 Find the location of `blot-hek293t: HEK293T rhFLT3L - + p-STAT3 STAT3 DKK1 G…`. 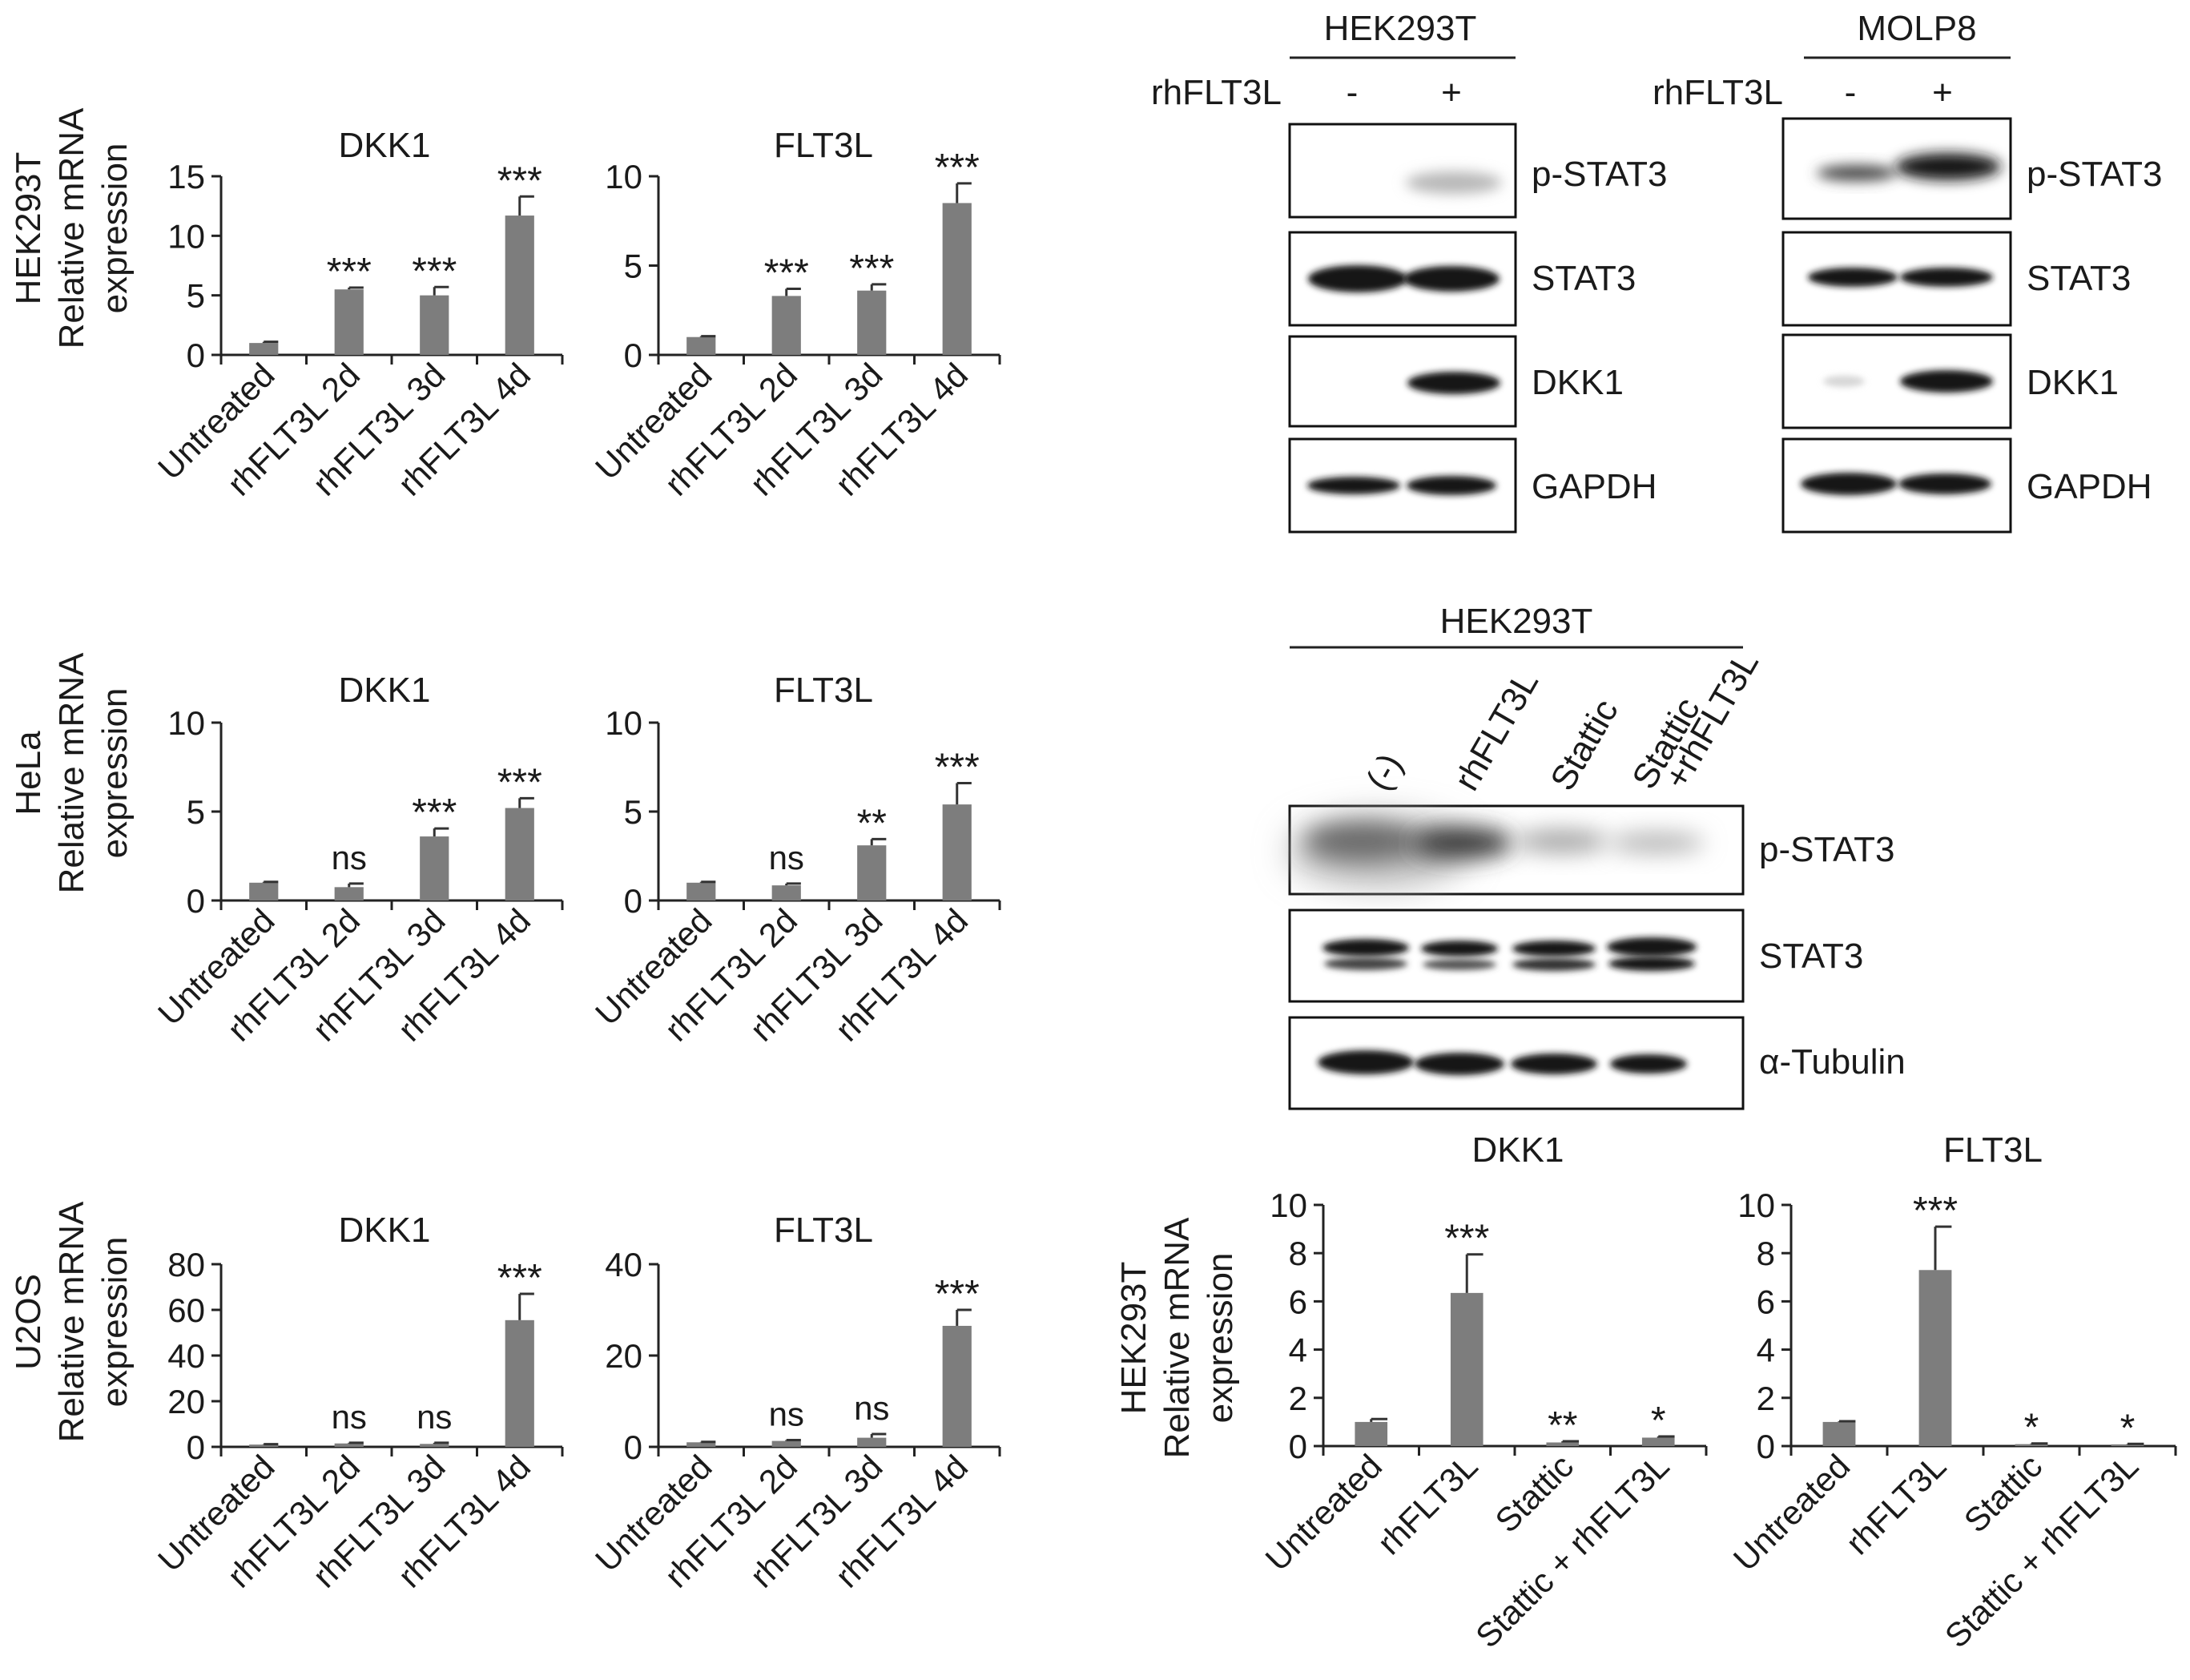

blot-hek293t: HEK293T rhFLT3L - + p-STAT3 STAT3 DKK1 G… is located at coordinates (1409, 271).